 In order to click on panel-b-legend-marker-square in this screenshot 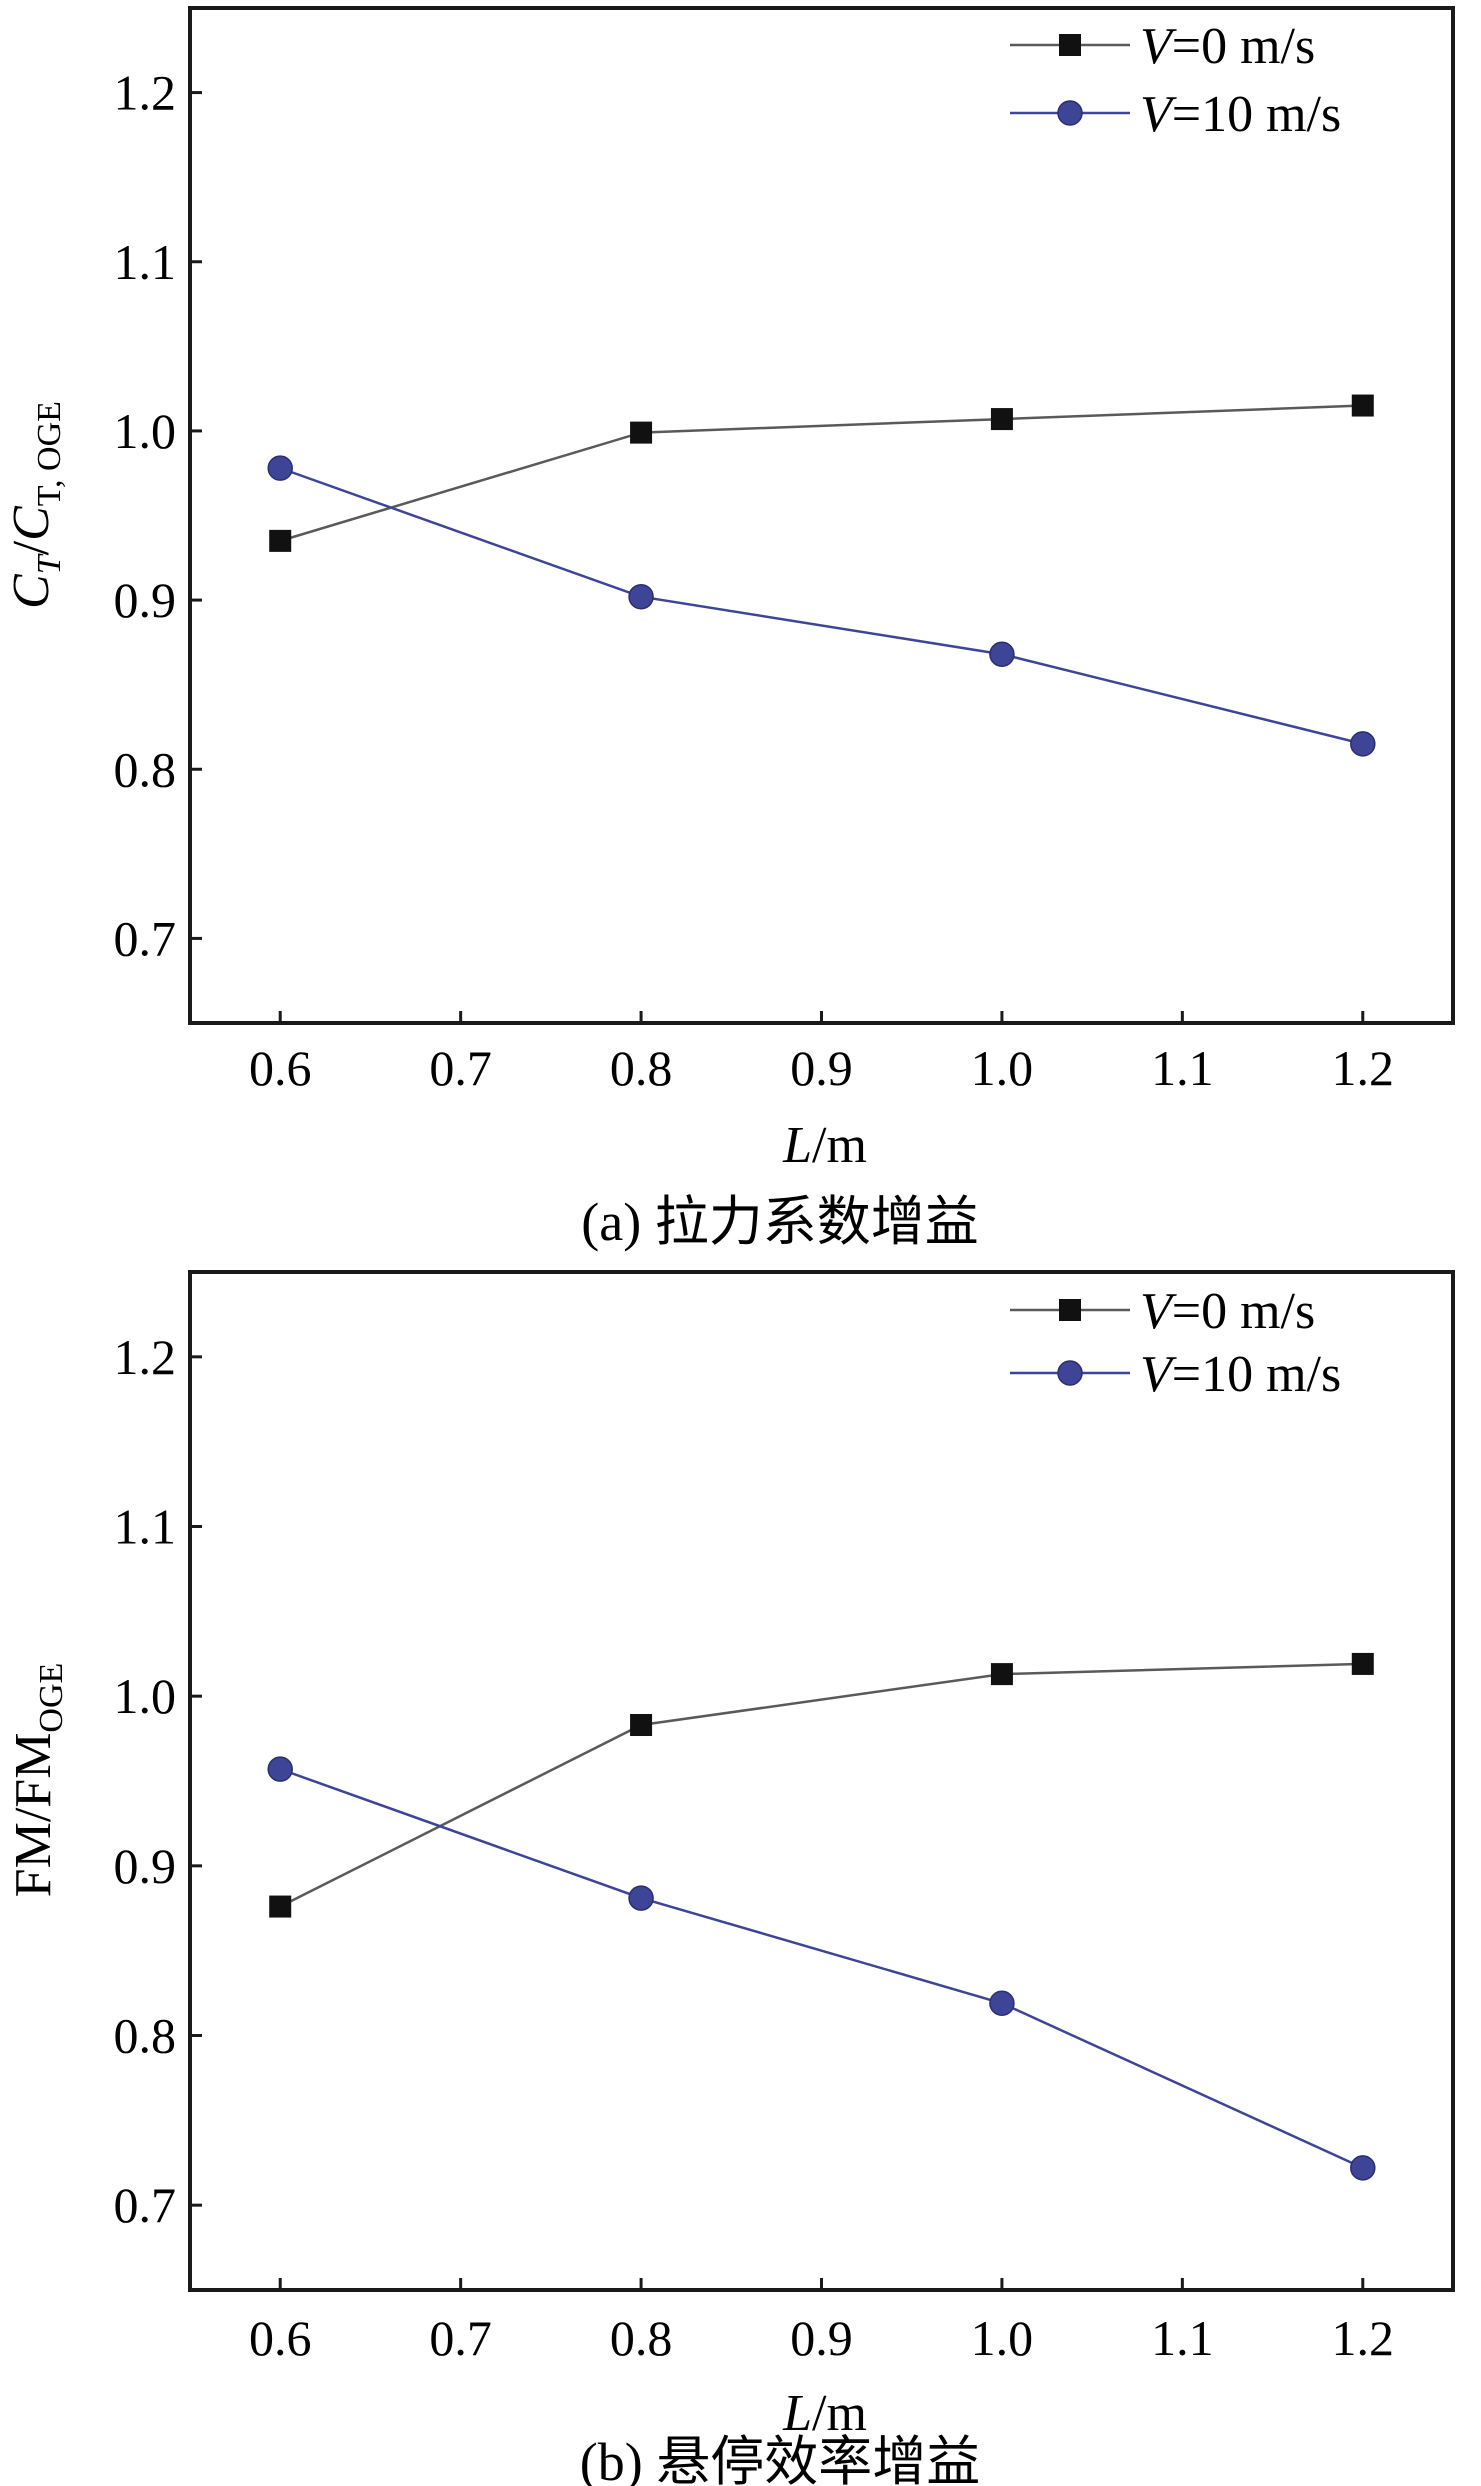, I will do `click(1070, 1310)`.